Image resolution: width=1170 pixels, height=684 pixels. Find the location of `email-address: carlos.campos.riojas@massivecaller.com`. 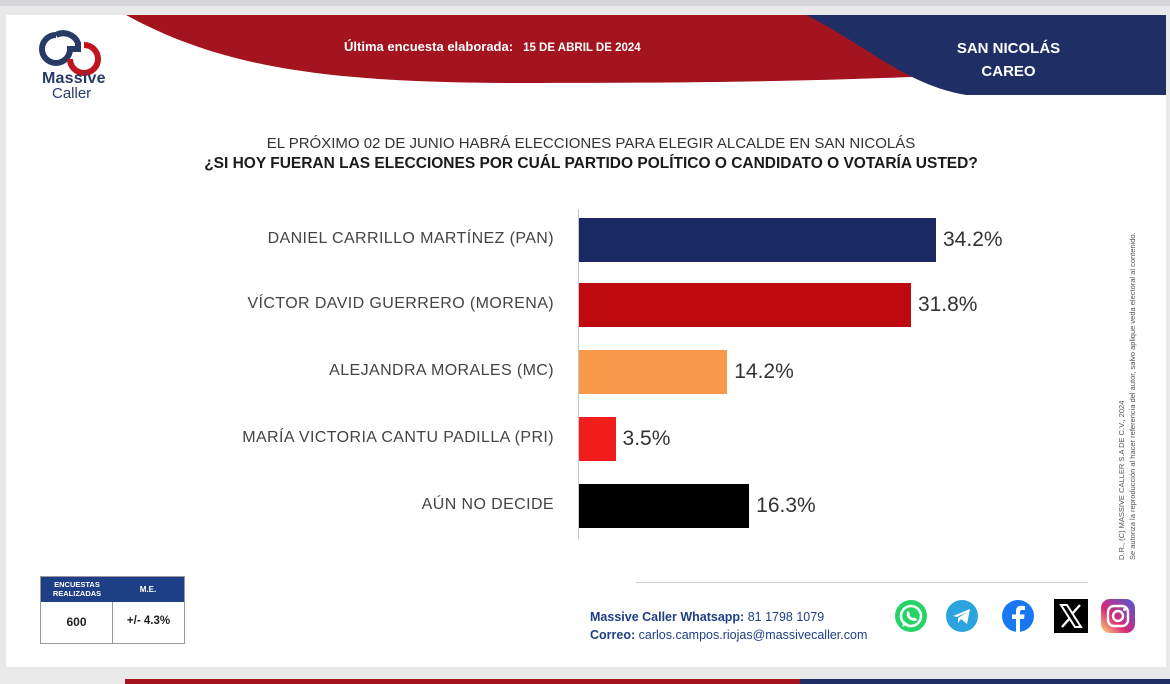

email-address: carlos.campos.riojas@massivecaller.com is located at coordinates (753, 635).